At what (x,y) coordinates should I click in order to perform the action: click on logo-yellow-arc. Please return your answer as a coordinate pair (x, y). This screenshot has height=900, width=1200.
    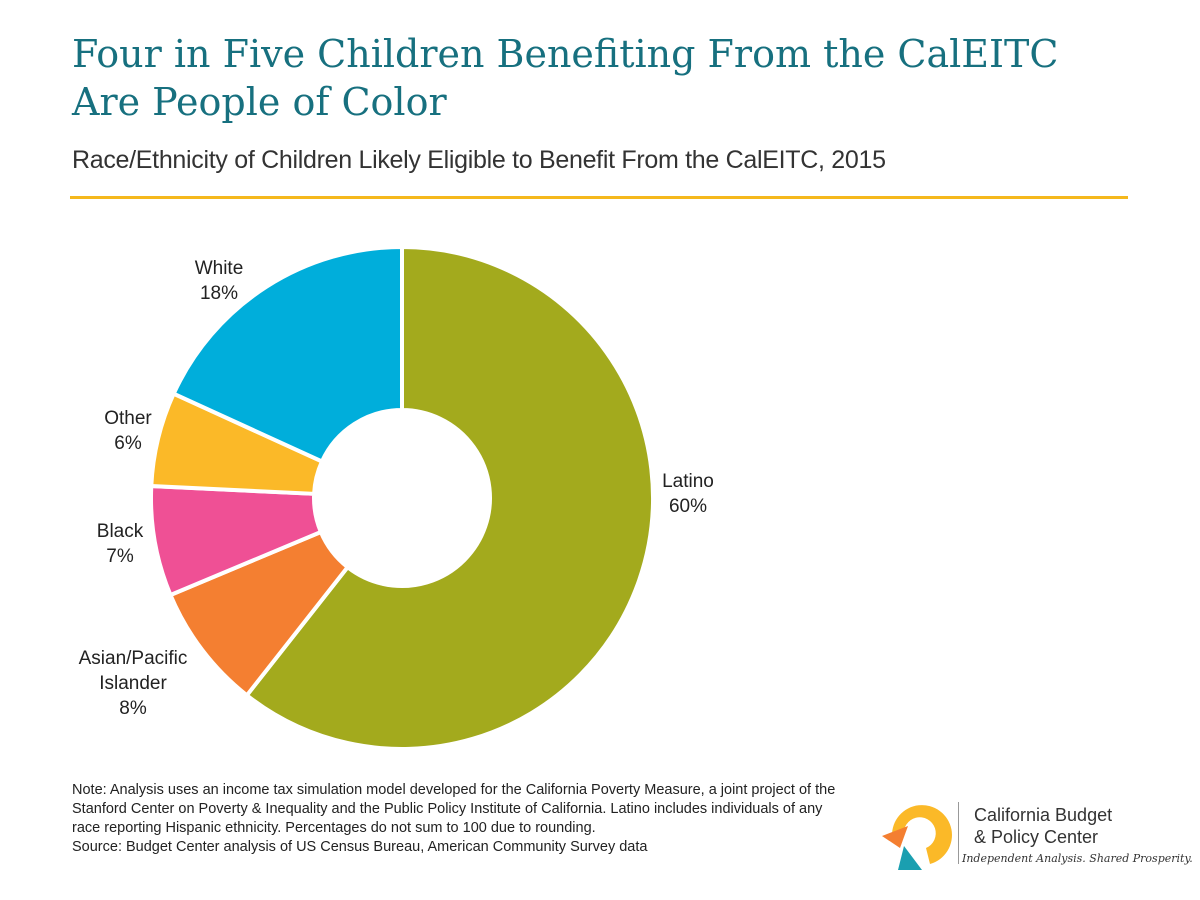
    Looking at the image, I should click on (921, 834).